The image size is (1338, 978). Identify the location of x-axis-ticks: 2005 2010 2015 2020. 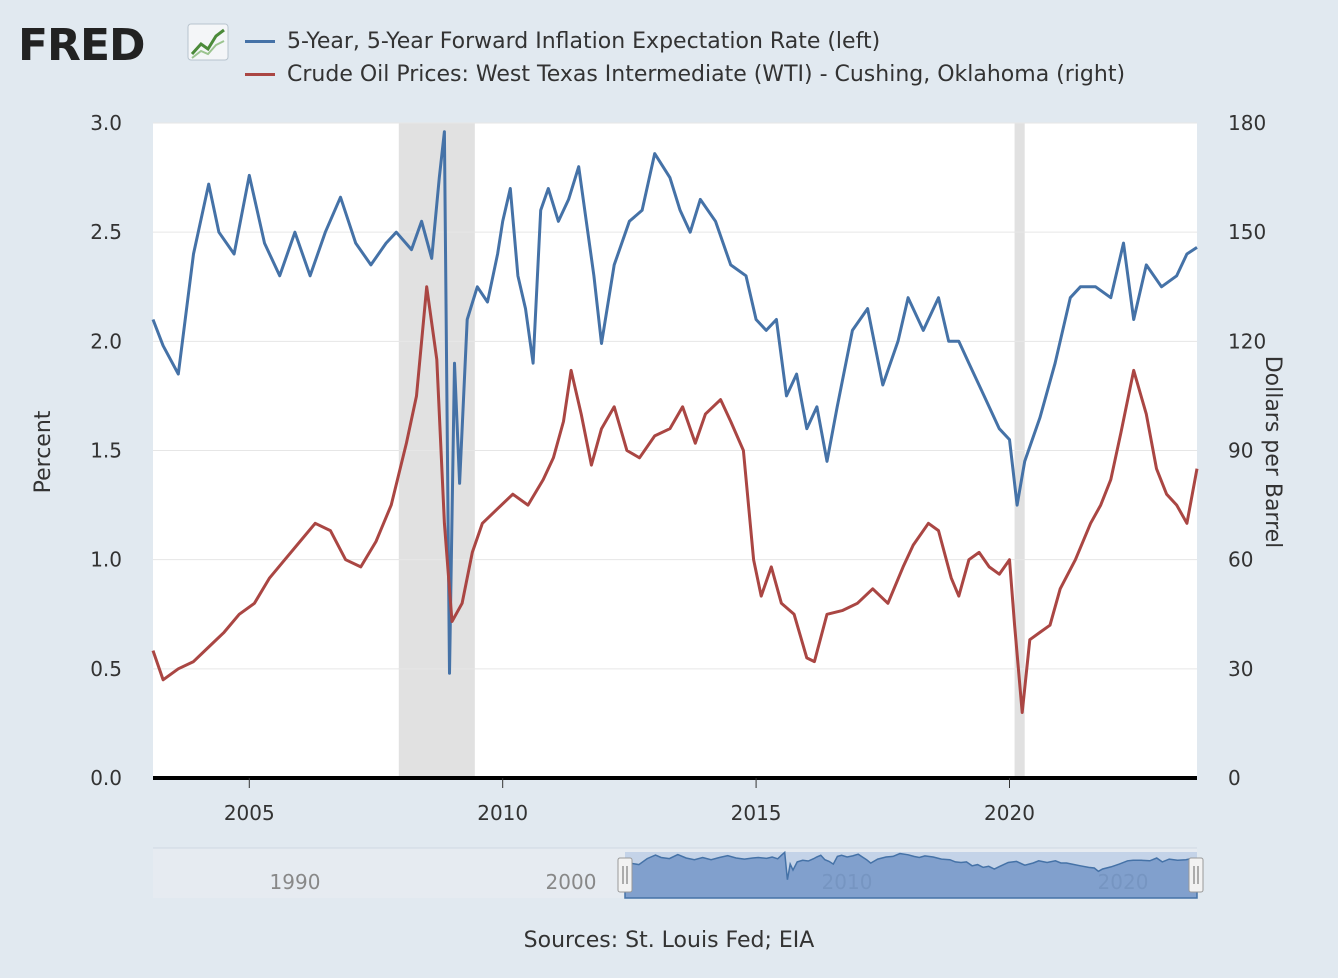
(629, 801).